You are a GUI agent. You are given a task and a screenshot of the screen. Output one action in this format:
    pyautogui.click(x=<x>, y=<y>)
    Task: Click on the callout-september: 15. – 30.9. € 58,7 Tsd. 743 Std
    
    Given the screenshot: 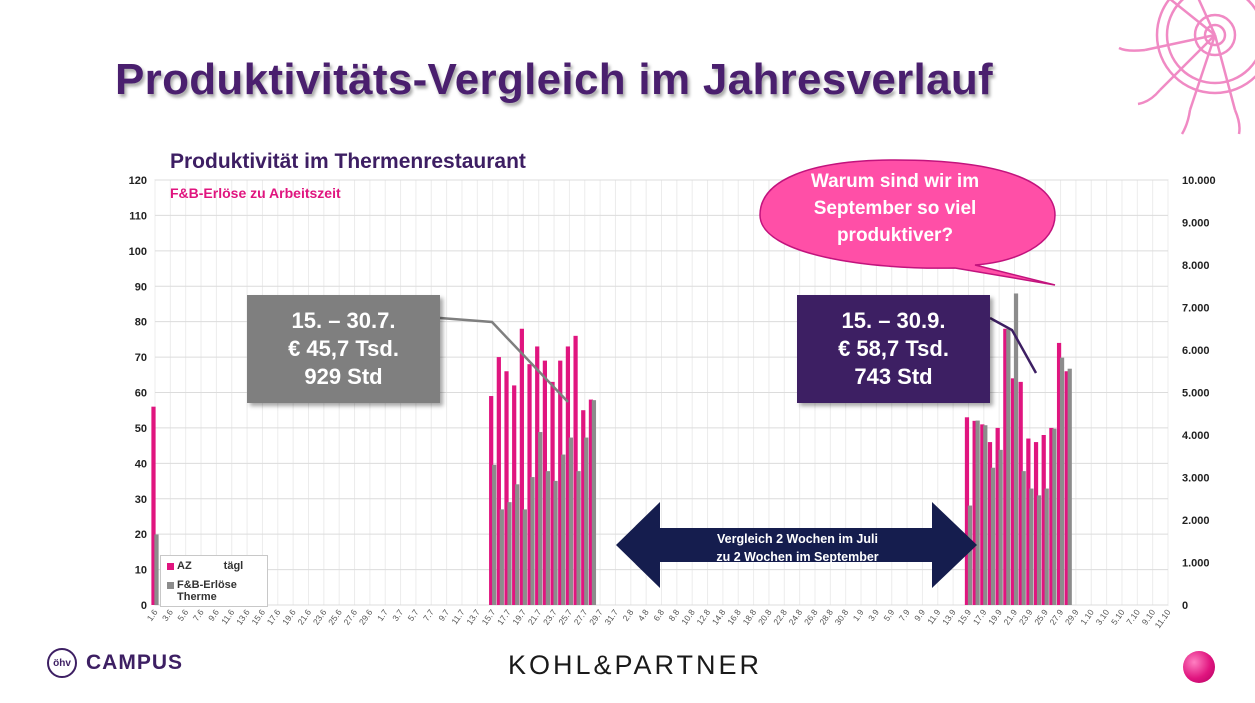 What is the action you would take?
    pyautogui.click(x=893, y=349)
    